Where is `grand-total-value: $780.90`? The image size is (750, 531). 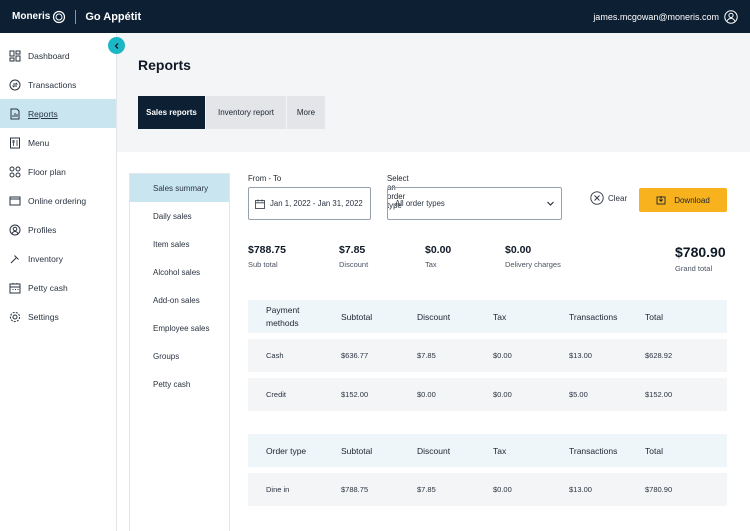
grand-total-value: $780.90 is located at coordinates (700, 252).